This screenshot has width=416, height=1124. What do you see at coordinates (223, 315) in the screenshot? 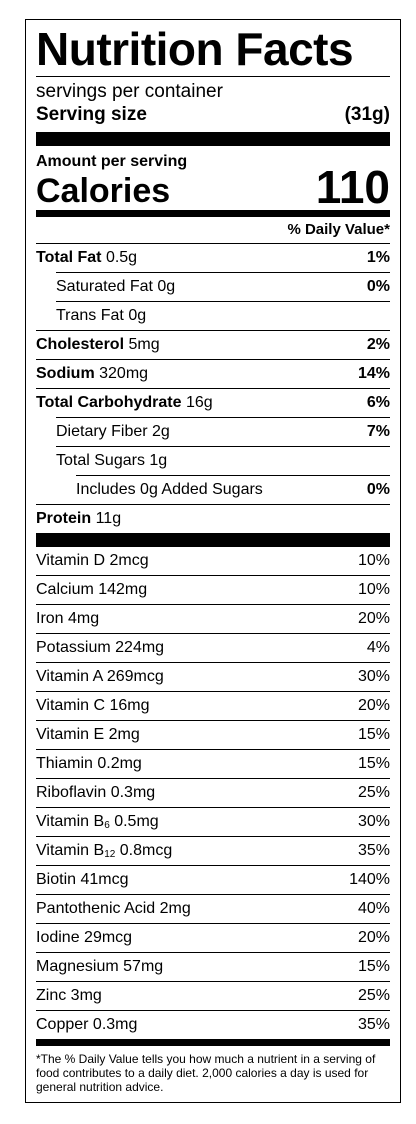
I see `nutrient-row-trans-fat: Trans Fat 0g` at bounding box center [223, 315].